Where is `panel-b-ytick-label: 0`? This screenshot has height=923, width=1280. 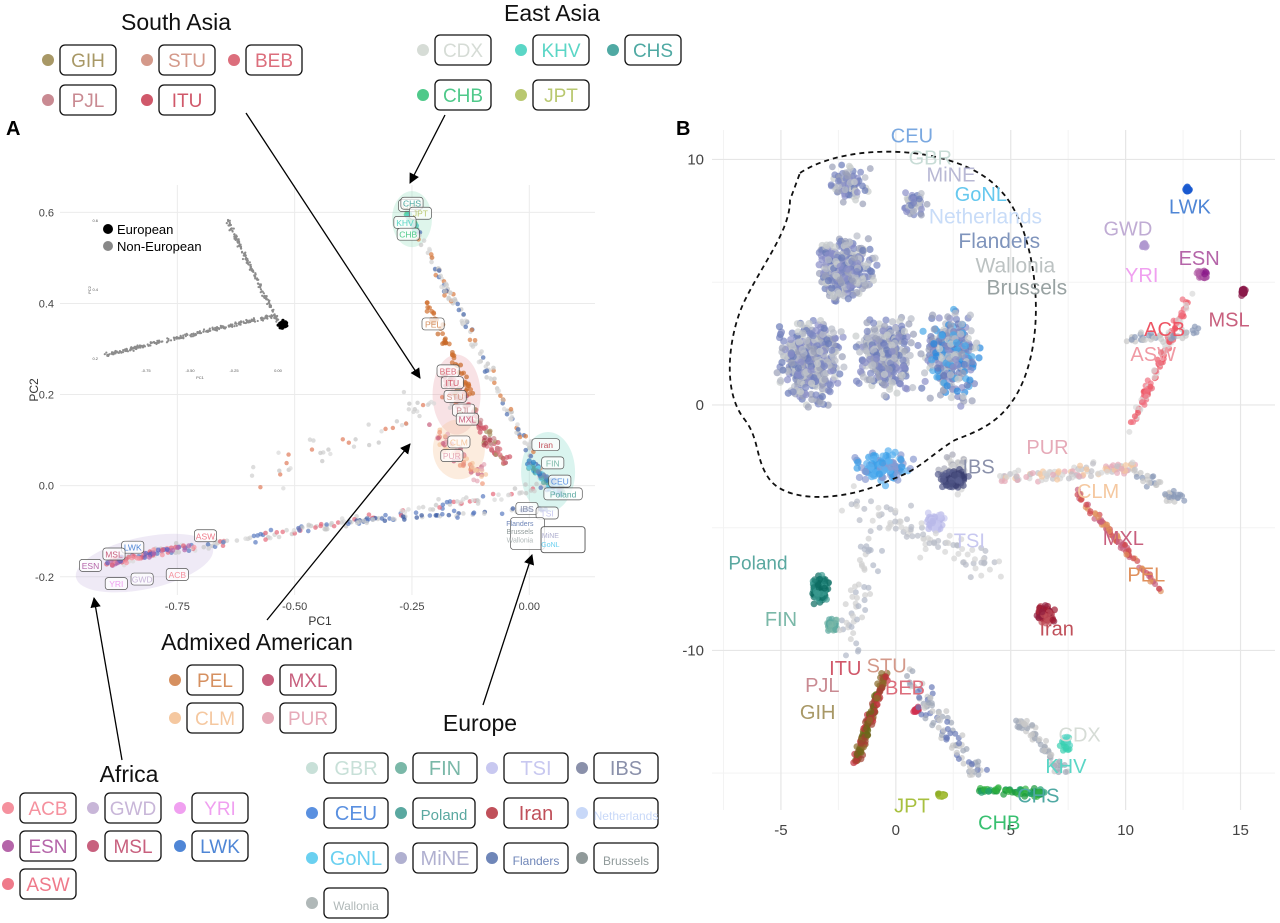 panel-b-ytick-label: 0 is located at coordinates (700, 405).